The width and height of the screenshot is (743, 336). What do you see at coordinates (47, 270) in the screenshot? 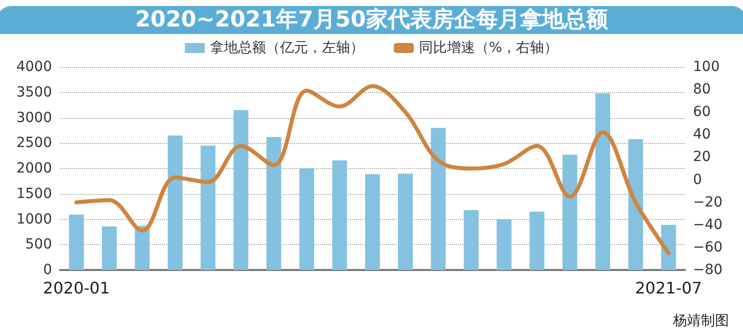
I see `y-tick-label: 0` at bounding box center [47, 270].